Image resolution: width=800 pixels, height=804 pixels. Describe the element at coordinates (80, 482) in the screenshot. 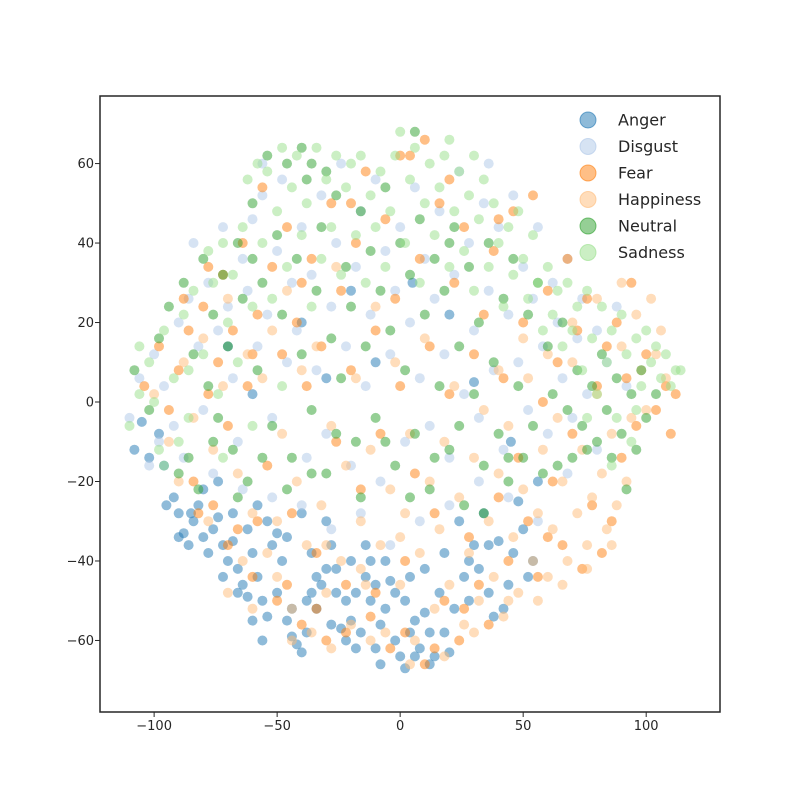

I see `y-tick-label: −20` at that location.